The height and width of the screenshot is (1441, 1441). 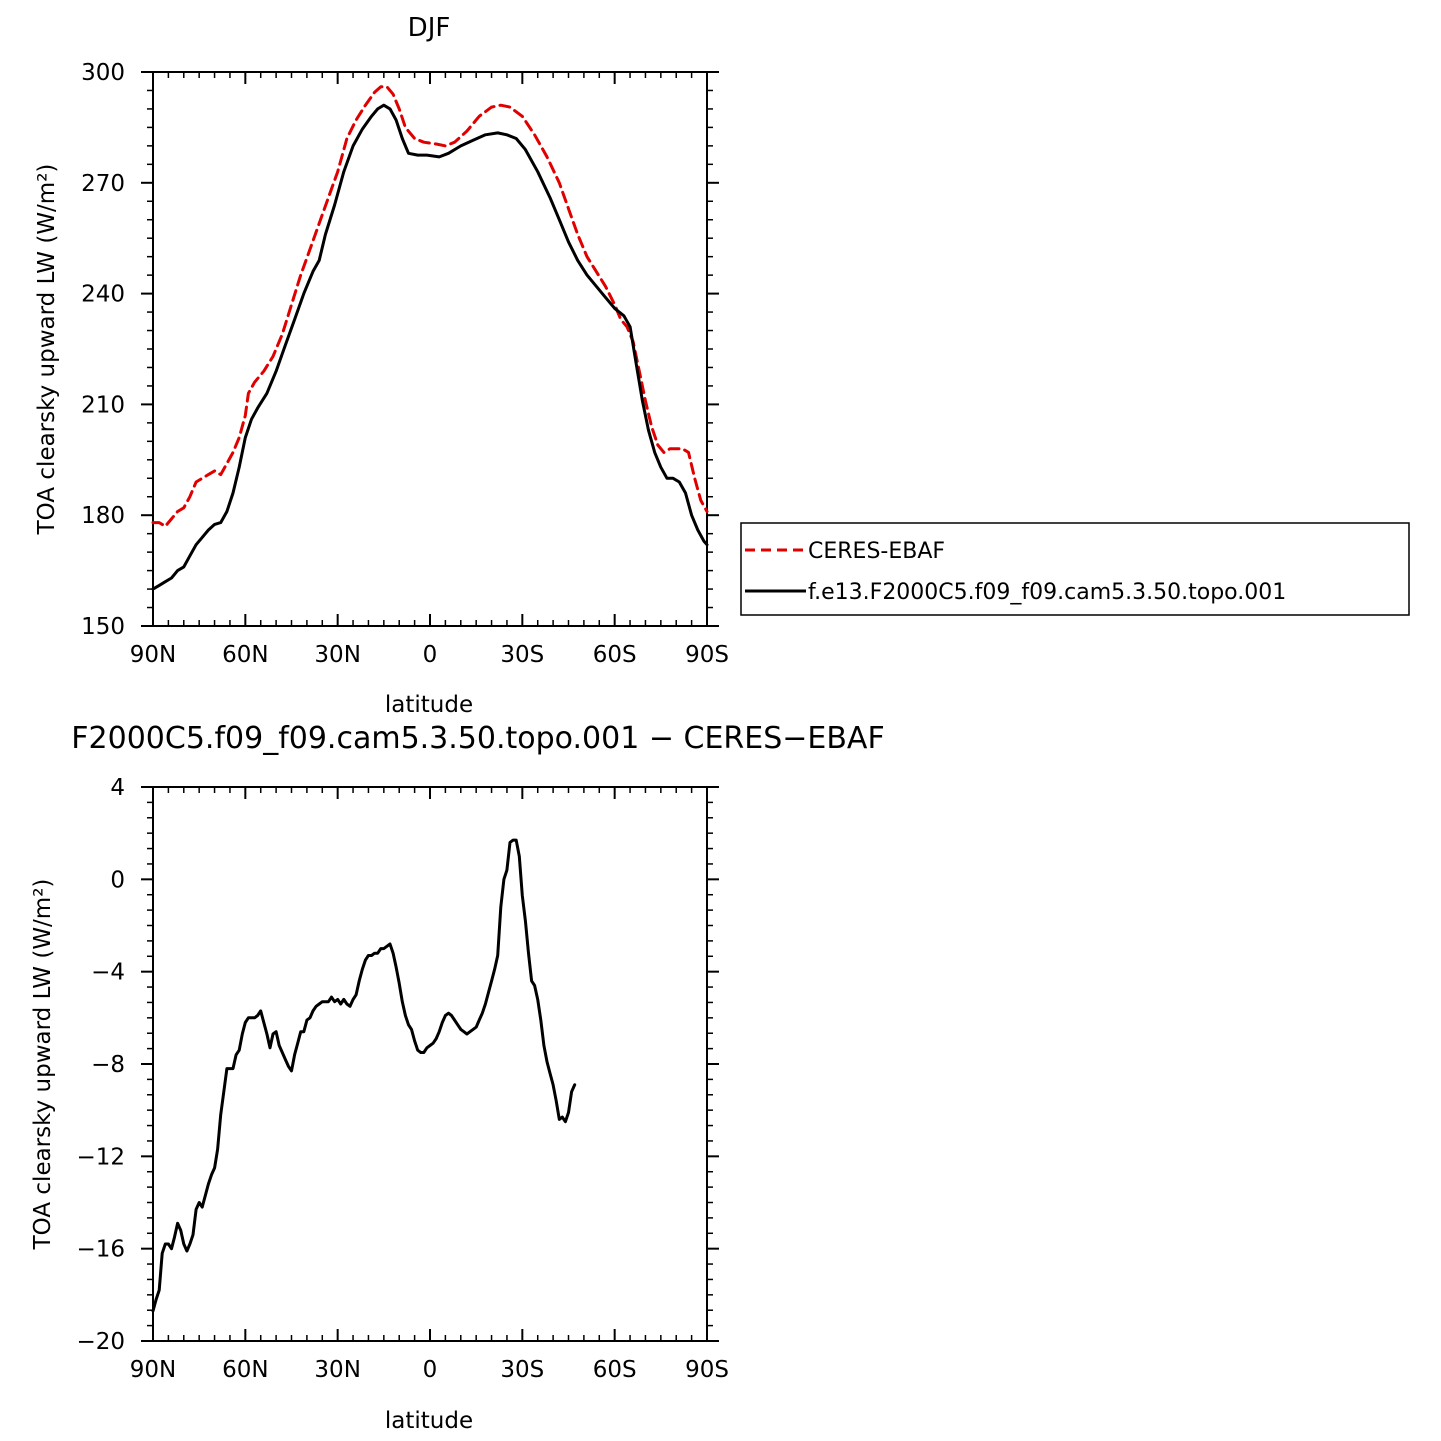 What do you see at coordinates (429, 705) in the screenshot?
I see `top-x-axis-label: latitude` at bounding box center [429, 705].